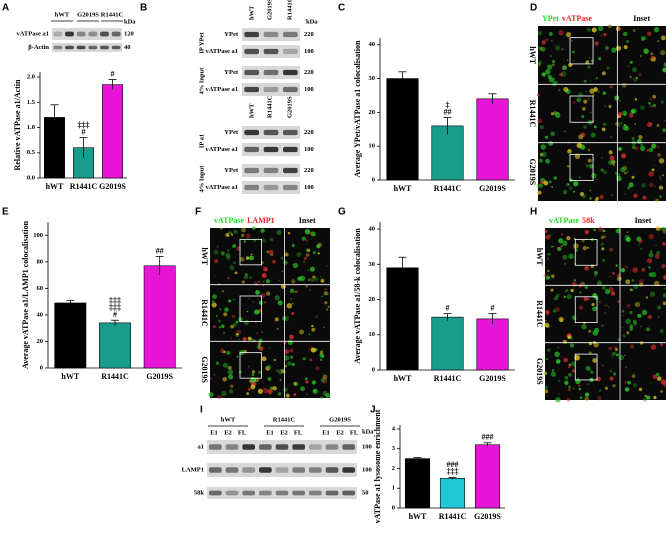 This screenshot has width=666, height=533. What do you see at coordinates (38, 47) in the screenshot?
I see `row-label: β-Actin` at bounding box center [38, 47].